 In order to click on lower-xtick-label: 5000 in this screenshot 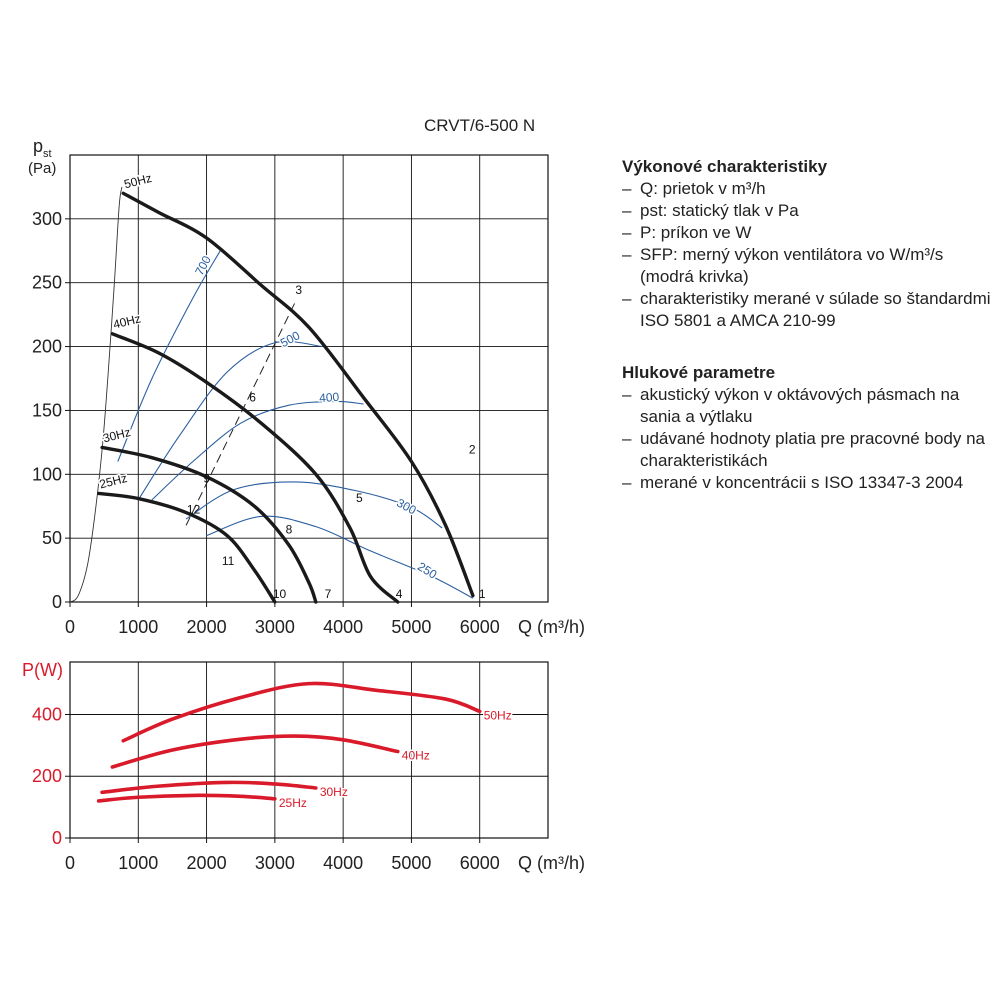, I will do `click(411, 863)`.